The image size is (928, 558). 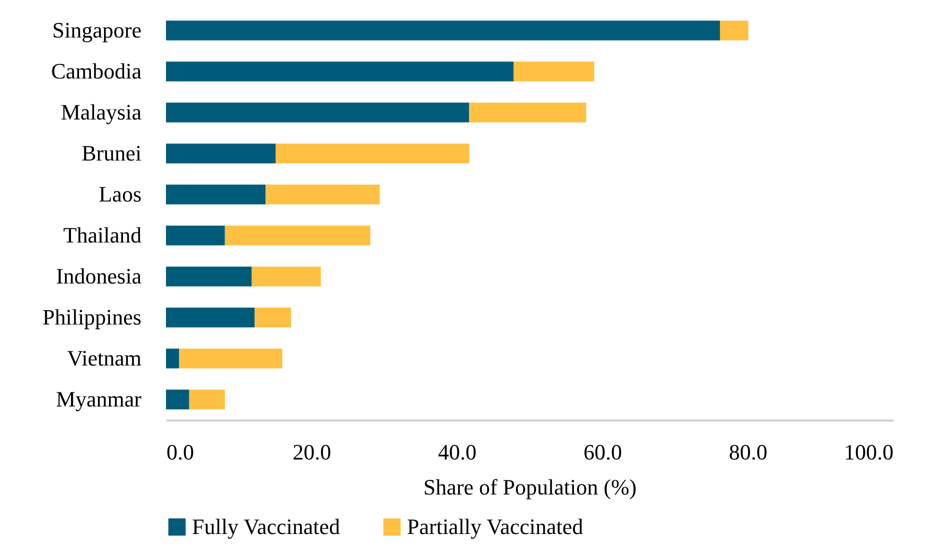 What do you see at coordinates (266, 526) in the screenshot?
I see `legend-label: Fully Vaccinated` at bounding box center [266, 526].